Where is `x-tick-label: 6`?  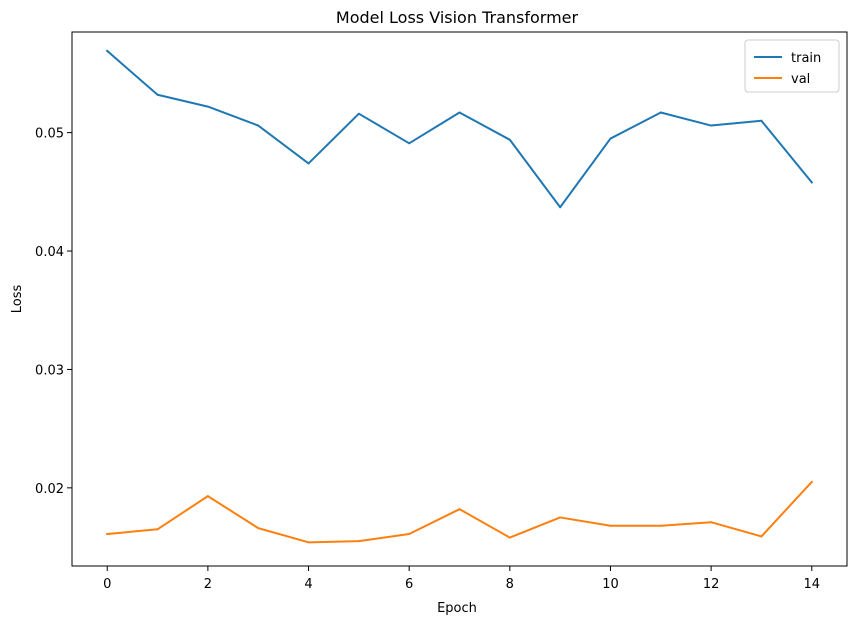
x-tick-label: 6 is located at coordinates (409, 584).